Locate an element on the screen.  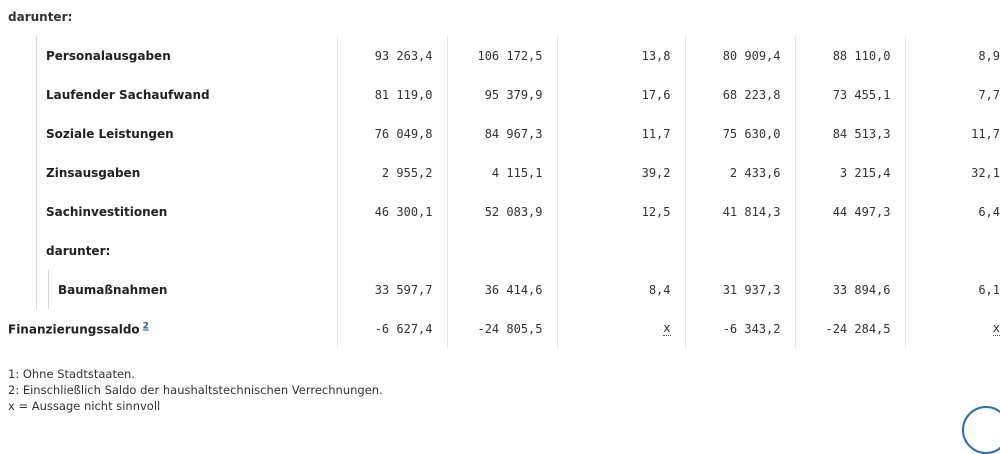
footnote-text: x = Aussage nicht sinnvoll is located at coordinates (84, 406).